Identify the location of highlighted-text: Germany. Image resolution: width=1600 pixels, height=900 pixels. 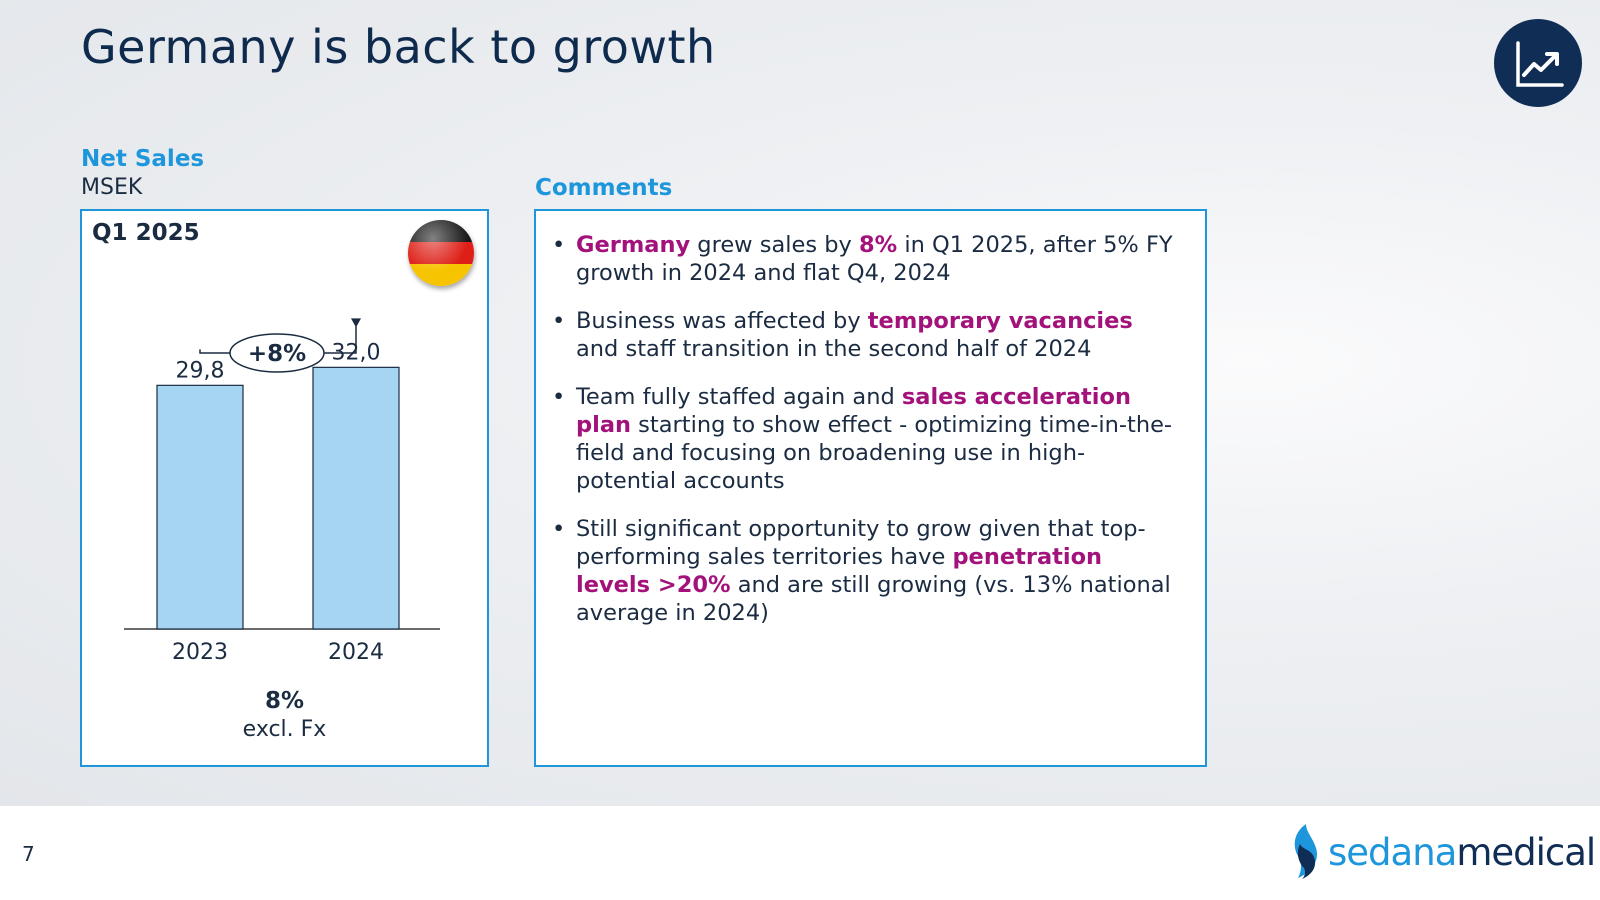
(633, 245).